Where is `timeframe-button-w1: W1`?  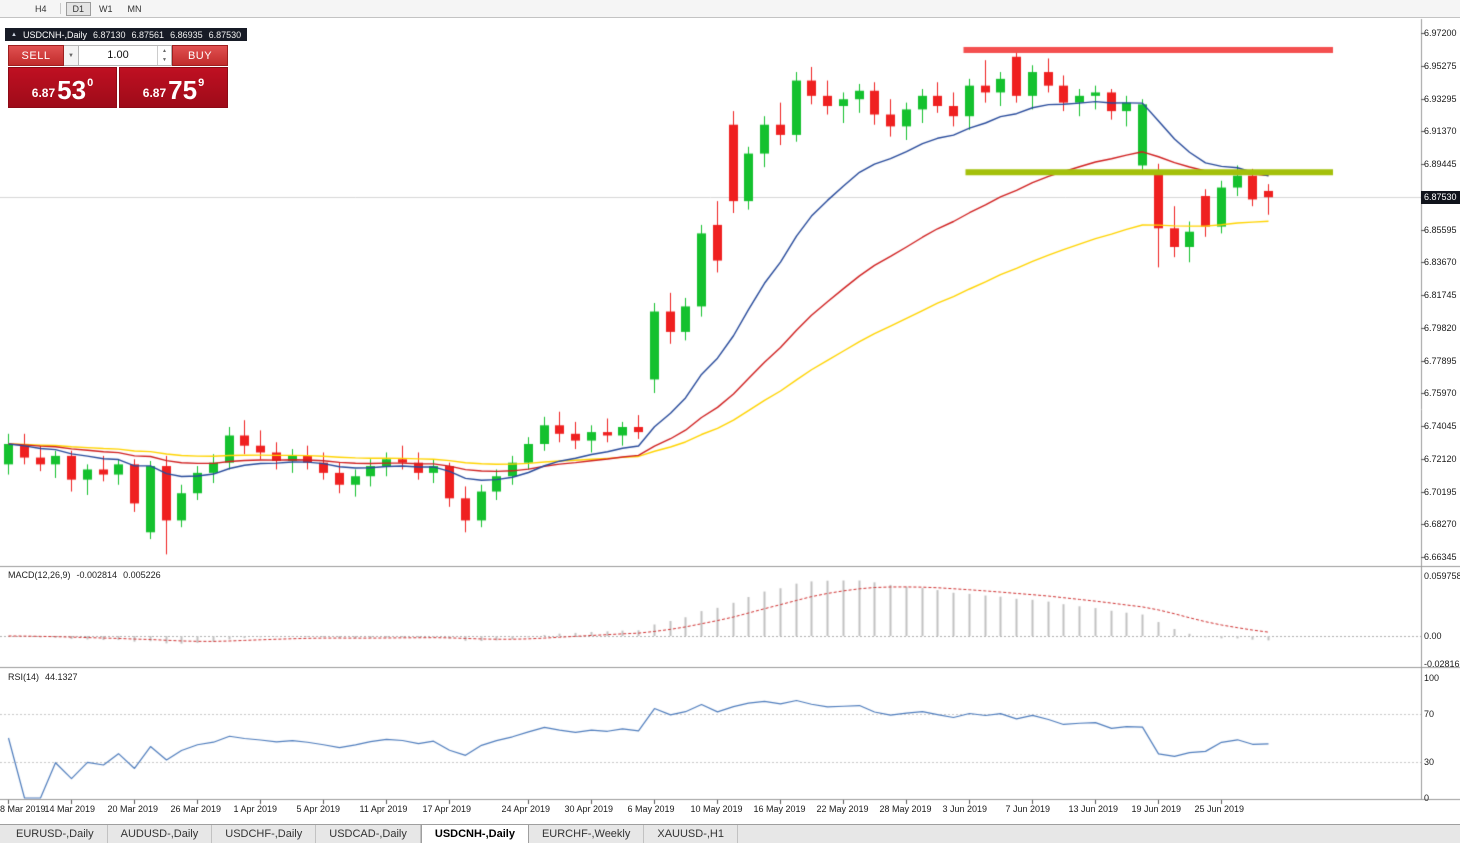
timeframe-button-w1: W1 is located at coordinates (106, 8).